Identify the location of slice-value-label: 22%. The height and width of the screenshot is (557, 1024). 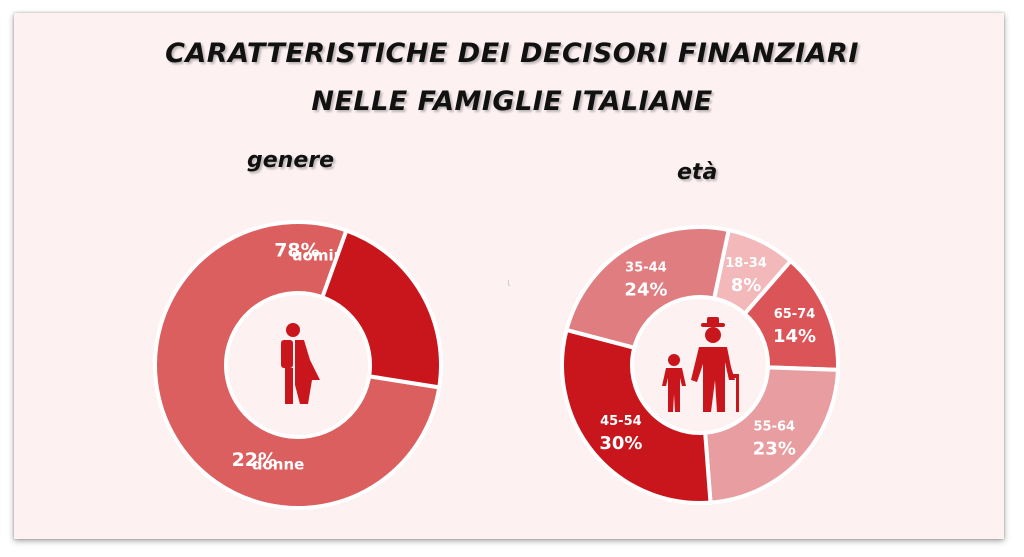
(254, 460).